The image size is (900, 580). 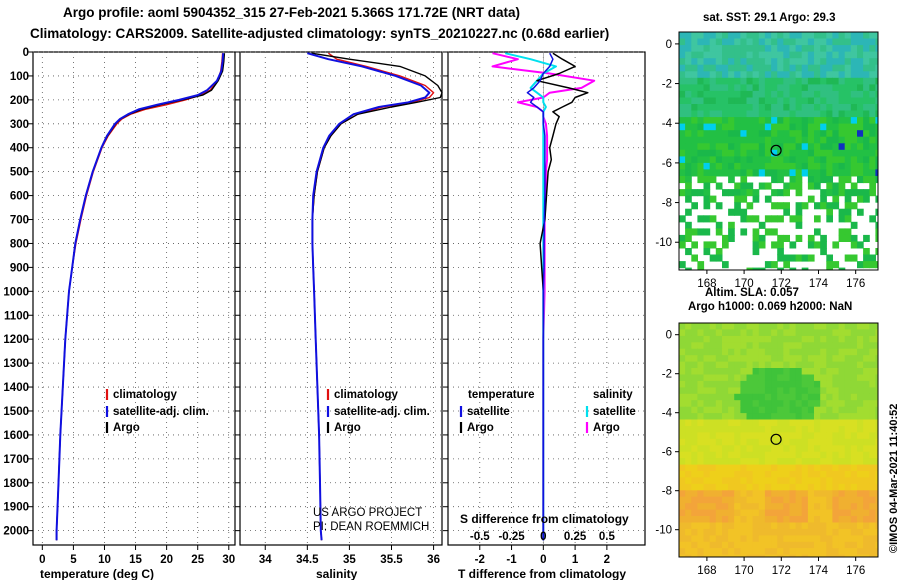 What do you see at coordinates (781, 571) in the screenshot?
I see `map-x-tick-label: 172` at bounding box center [781, 571].